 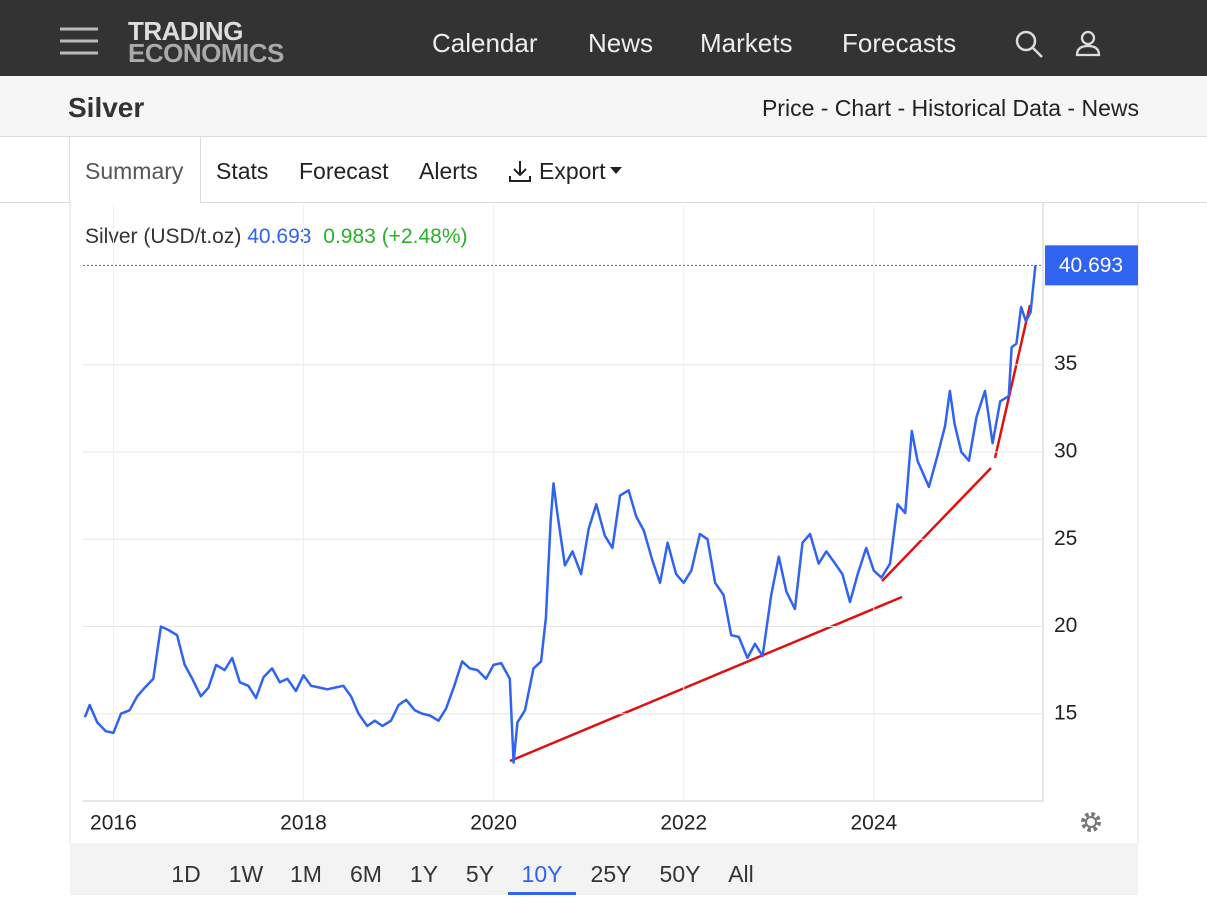 What do you see at coordinates (616, 170) in the screenshot?
I see `caret` at bounding box center [616, 170].